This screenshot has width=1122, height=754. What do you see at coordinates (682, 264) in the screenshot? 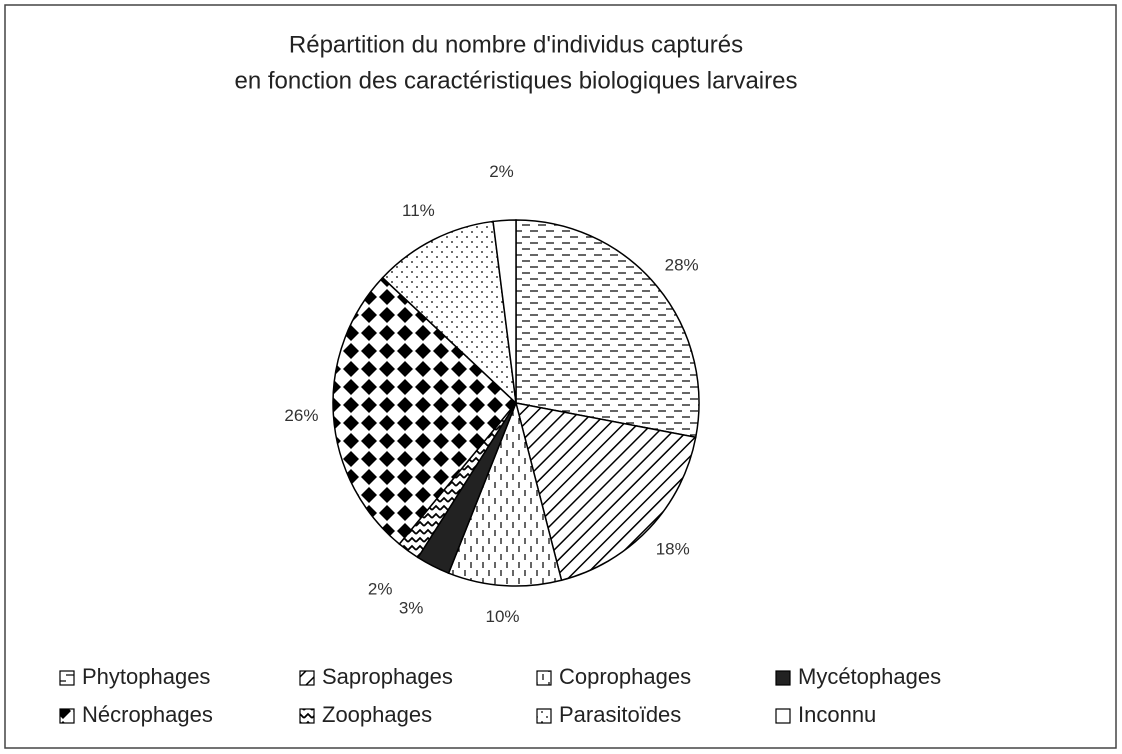
I see `data-label: 28%` at bounding box center [682, 264].